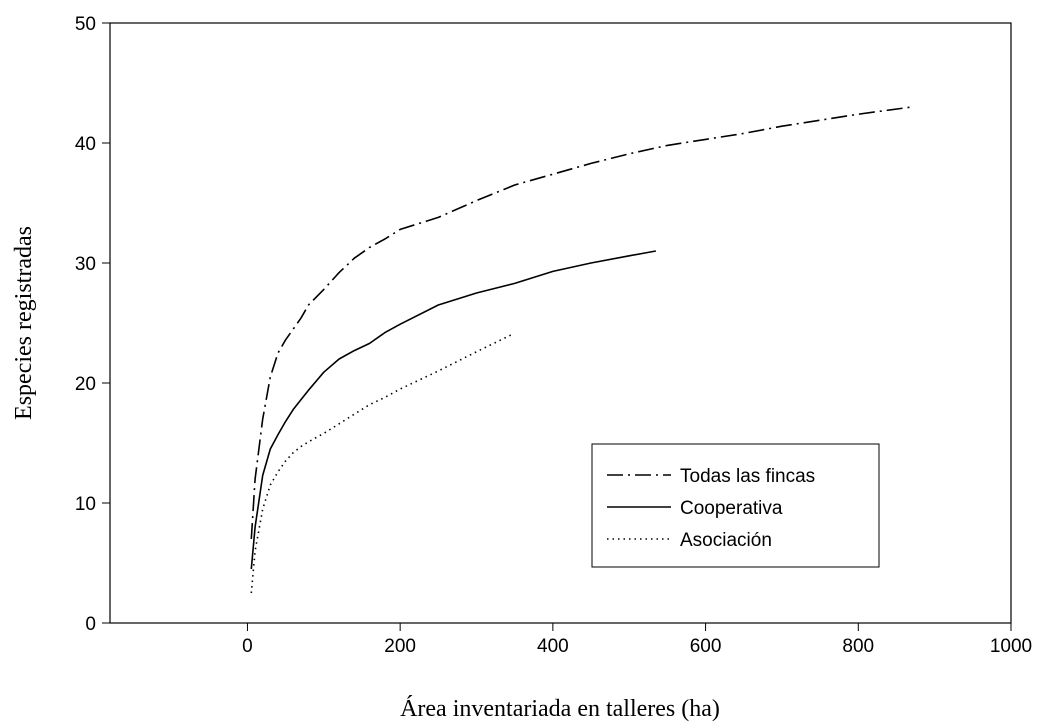  Describe the element at coordinates (247, 646) in the screenshot. I see `x-tick-label: 0` at that location.